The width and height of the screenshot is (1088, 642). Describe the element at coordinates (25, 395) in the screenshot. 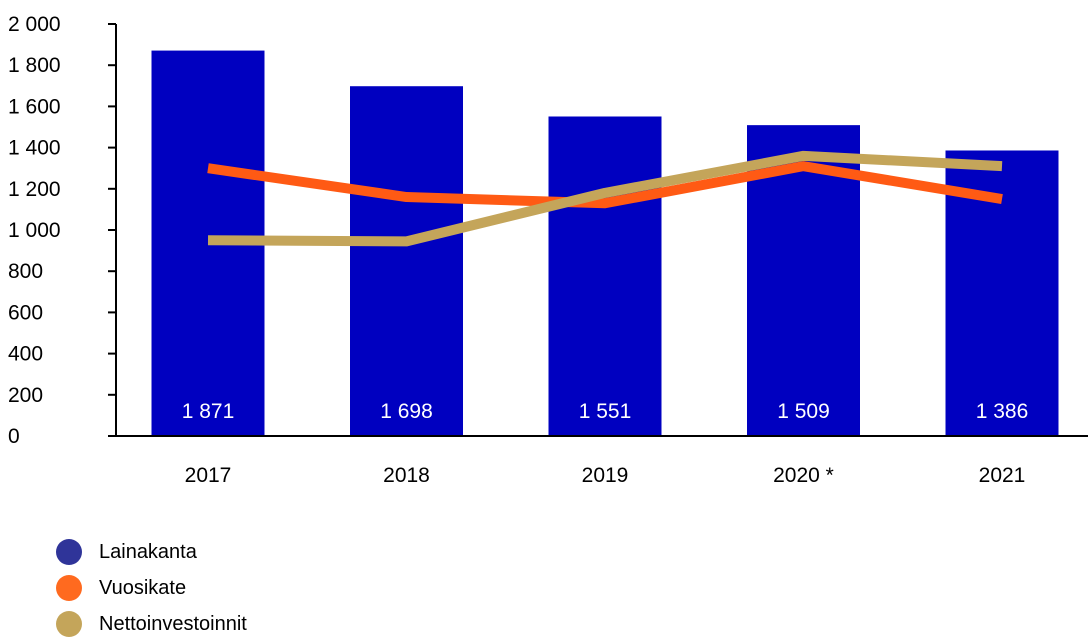

I see `y-tick-label: 200` at that location.